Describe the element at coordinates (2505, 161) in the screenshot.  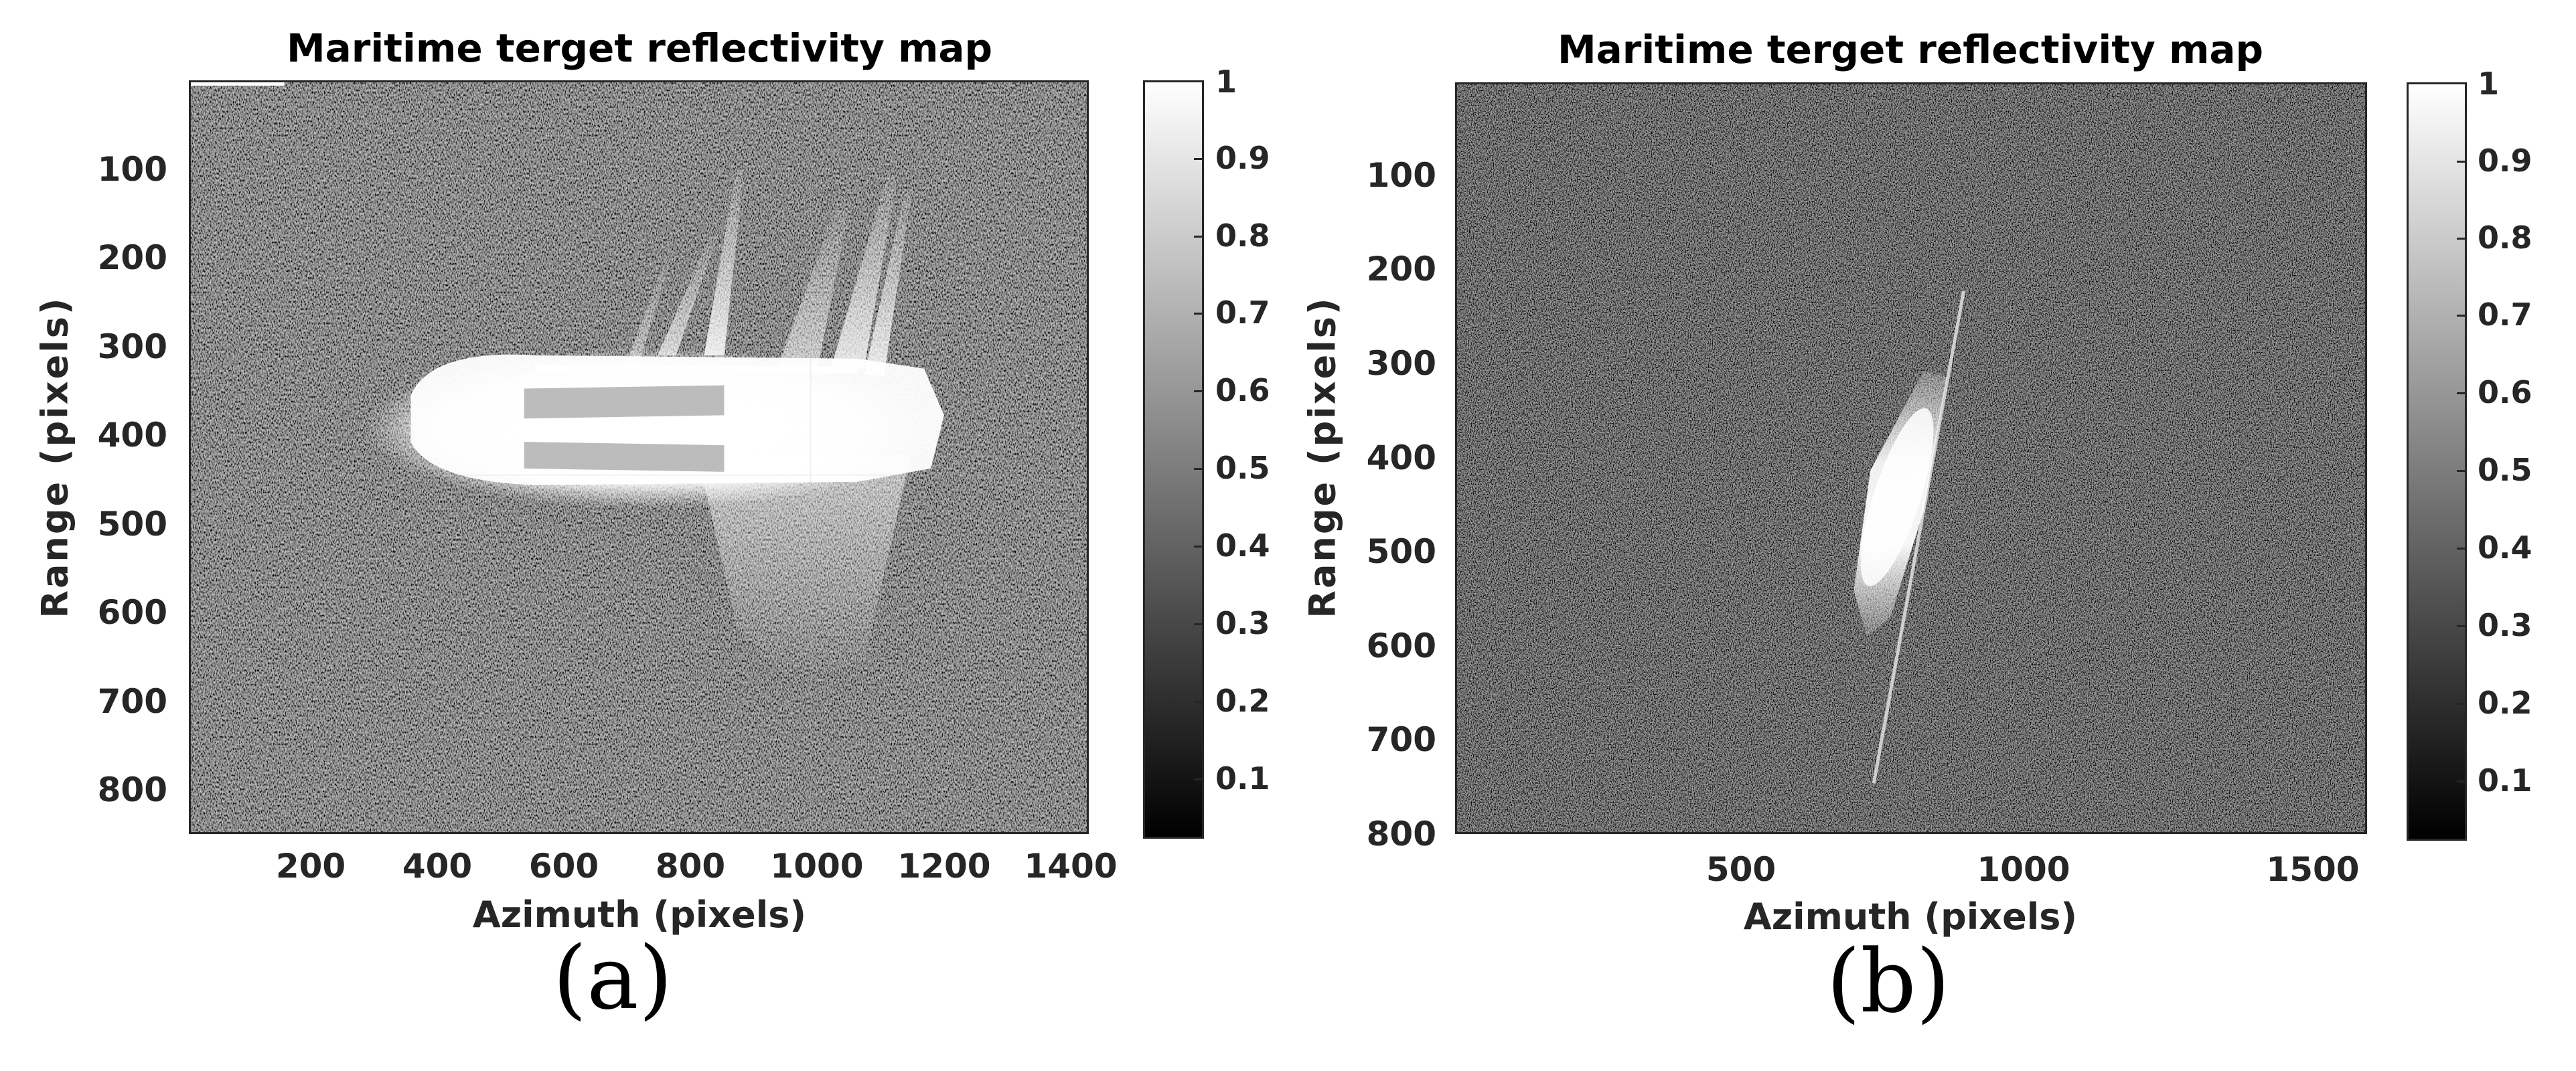
I see `panel-b-colorbar-tick: 0.9` at that location.